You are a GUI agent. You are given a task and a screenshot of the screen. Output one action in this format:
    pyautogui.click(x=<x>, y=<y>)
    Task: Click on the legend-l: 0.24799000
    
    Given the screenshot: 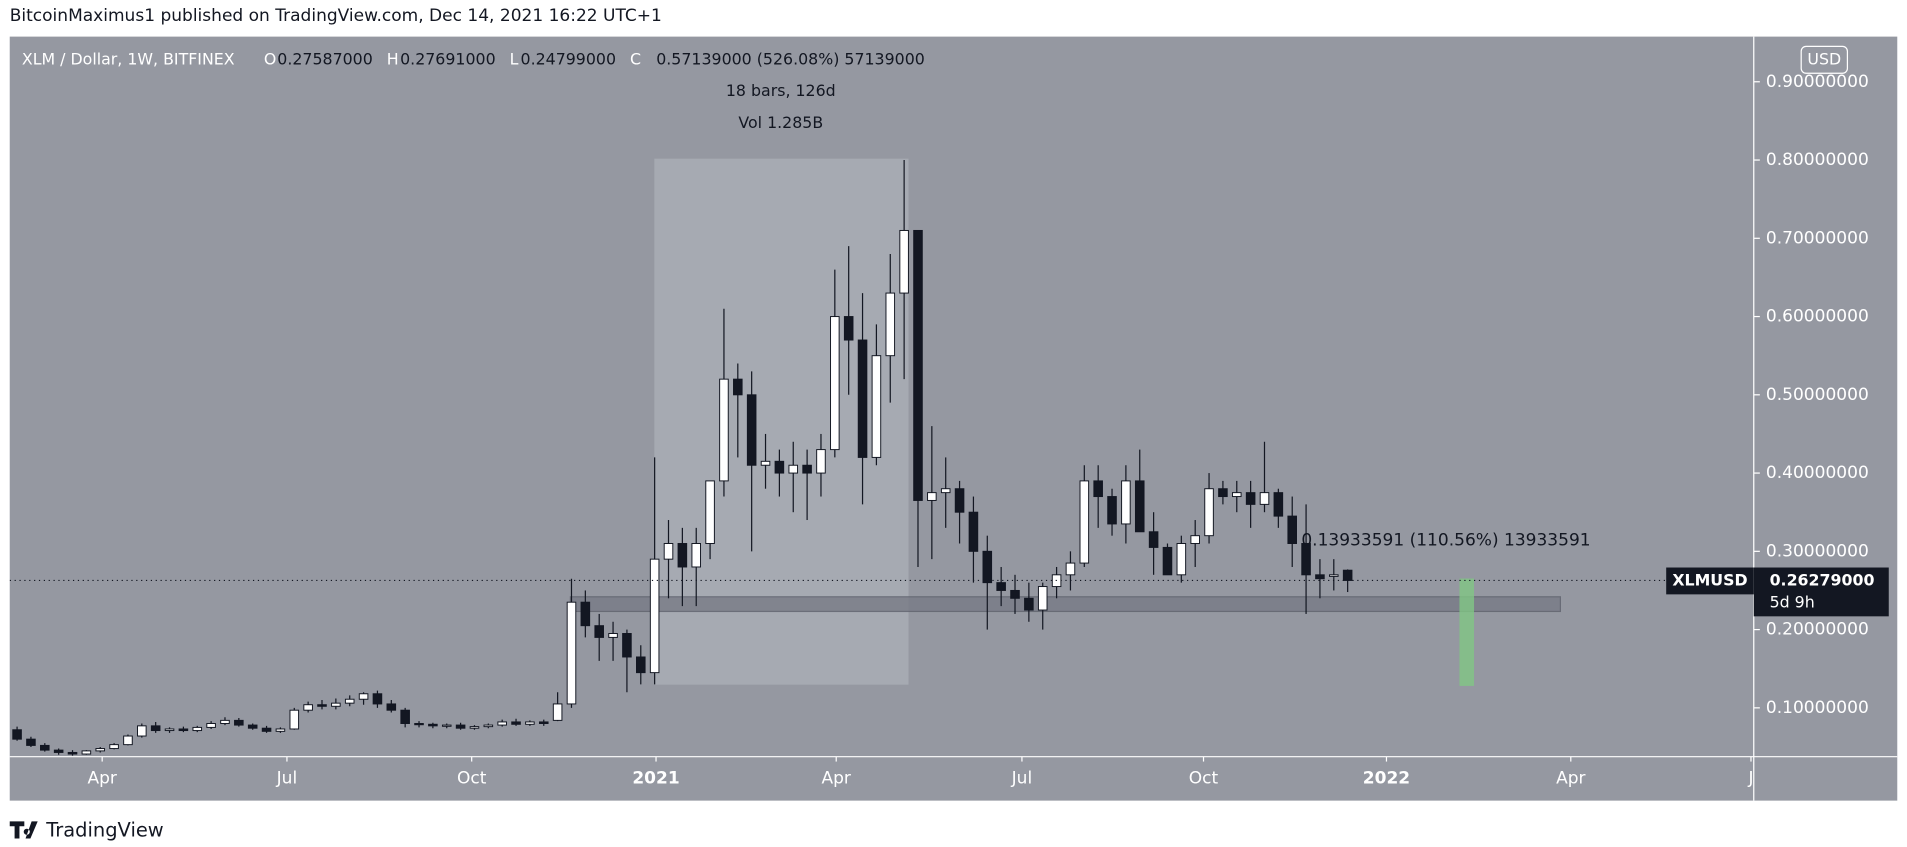 What is the action you would take?
    pyautogui.click(x=569, y=58)
    